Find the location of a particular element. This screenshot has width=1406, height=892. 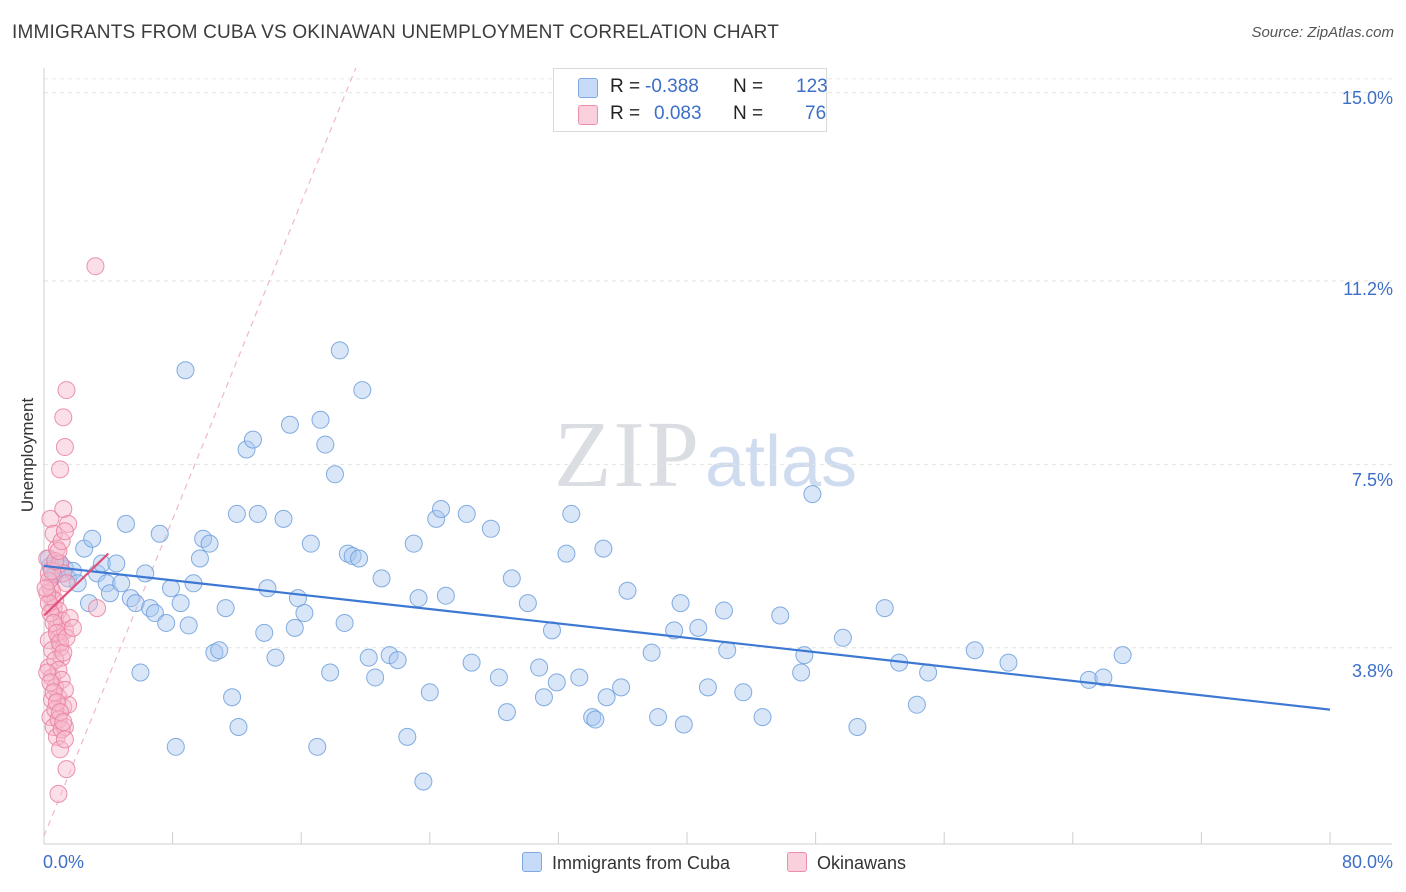

x-tick-label-max: 80.0% is located at coordinates (1367, 862).